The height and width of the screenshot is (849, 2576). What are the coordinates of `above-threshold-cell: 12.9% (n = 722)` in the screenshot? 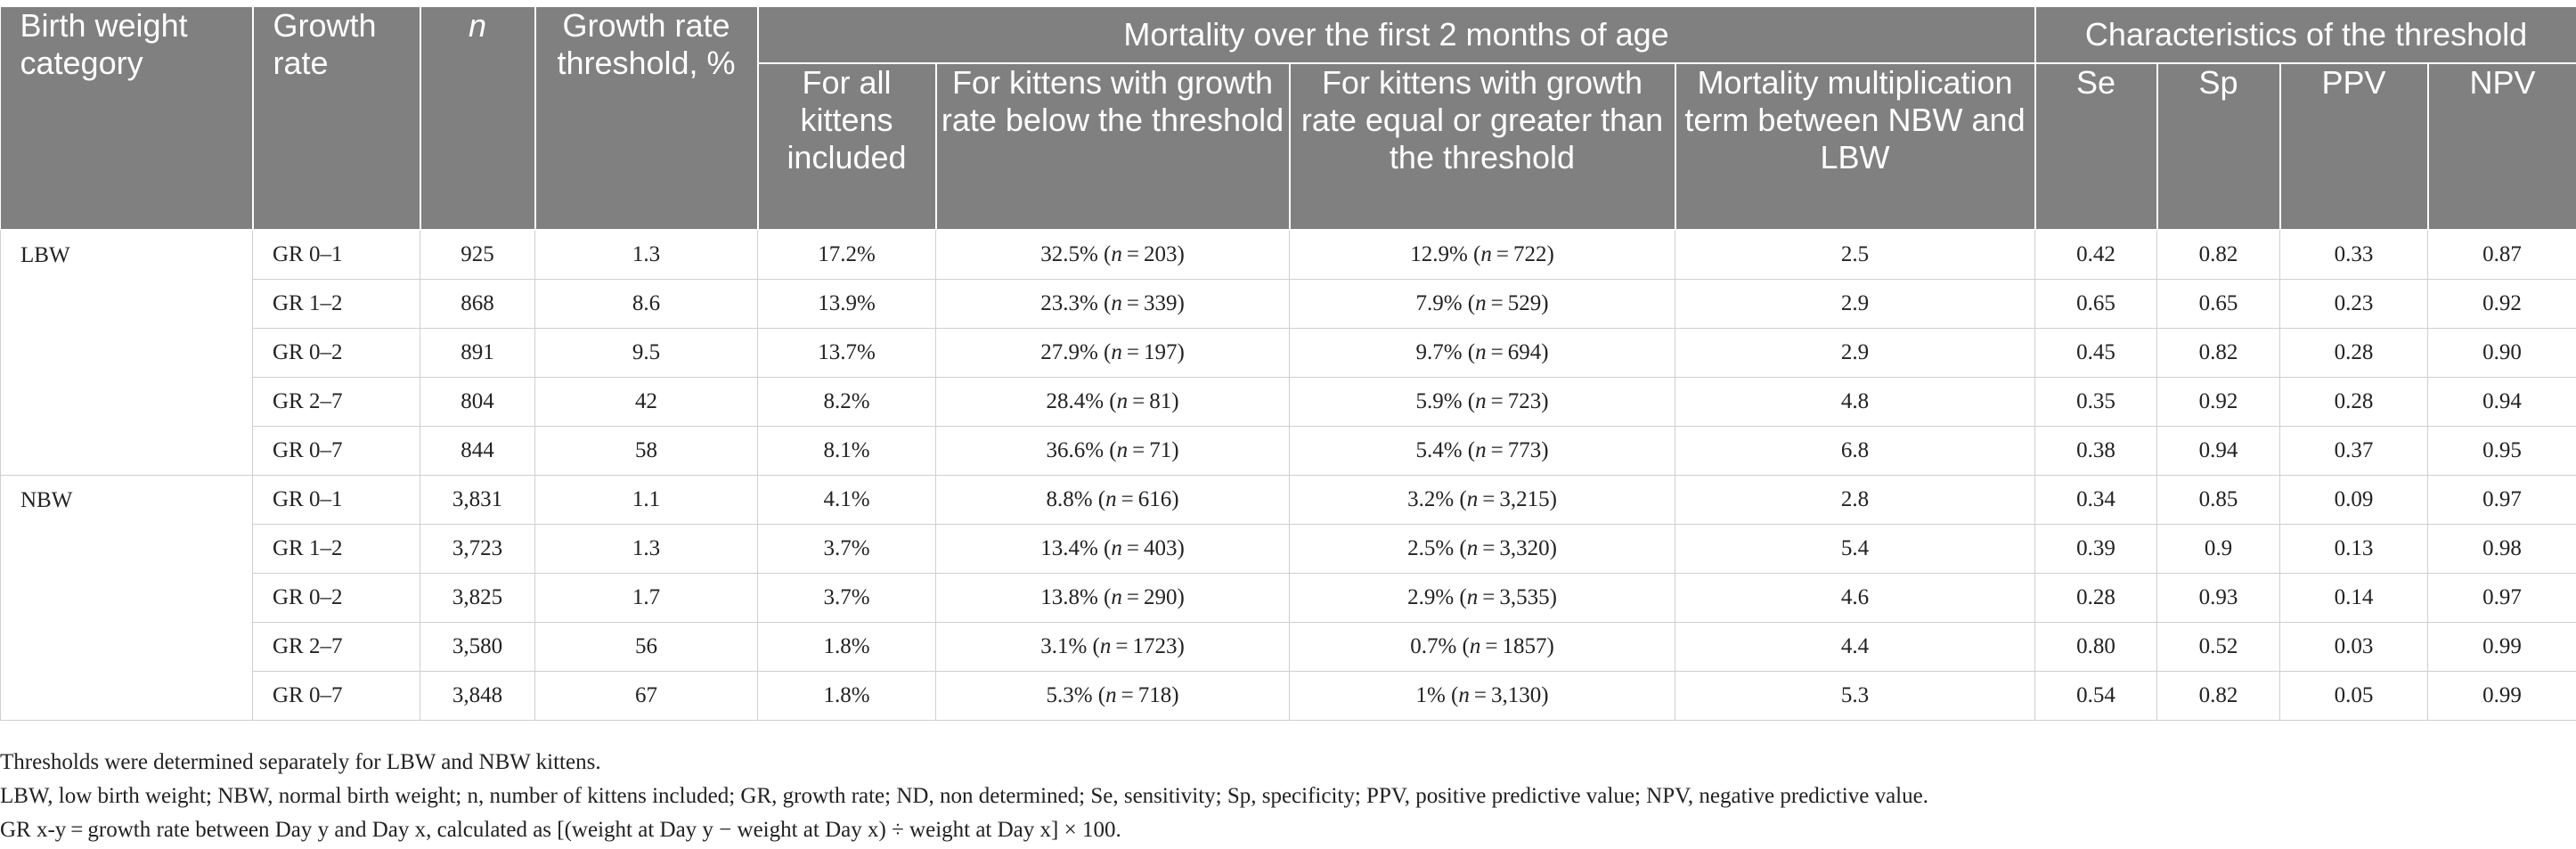 It's located at (1482, 255).